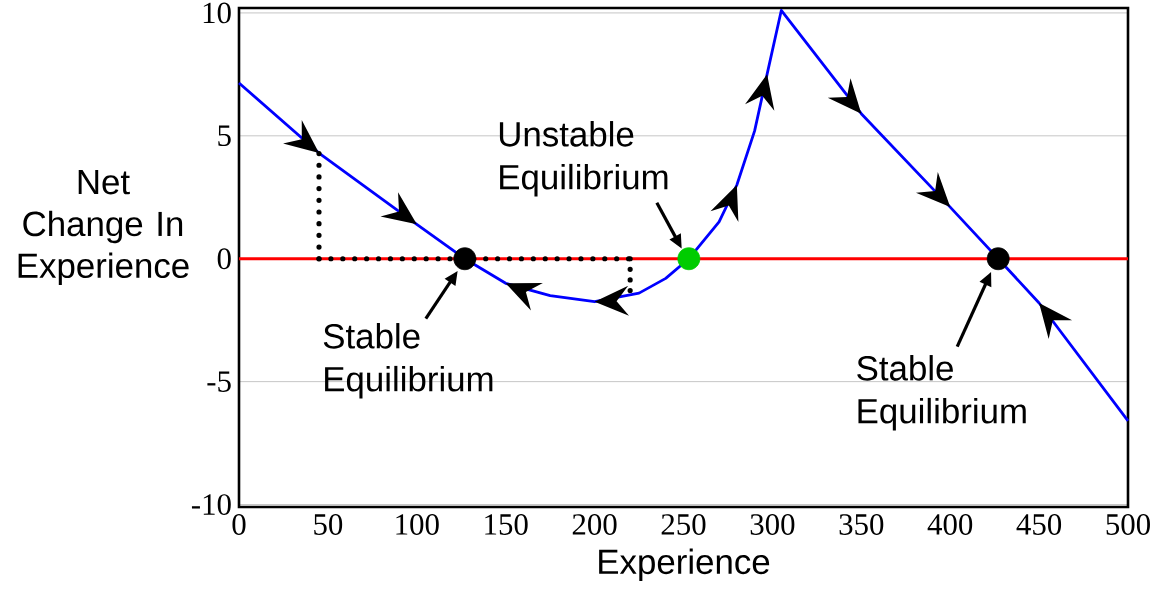 Image resolution: width=1151 pixels, height=597 pixels. Describe the element at coordinates (683, 524) in the screenshot. I see `x-tick-label: 250` at that location.